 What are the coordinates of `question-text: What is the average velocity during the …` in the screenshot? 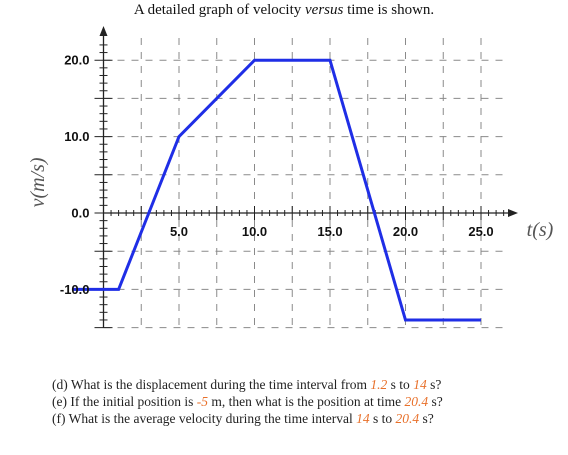 It's located at (212, 418).